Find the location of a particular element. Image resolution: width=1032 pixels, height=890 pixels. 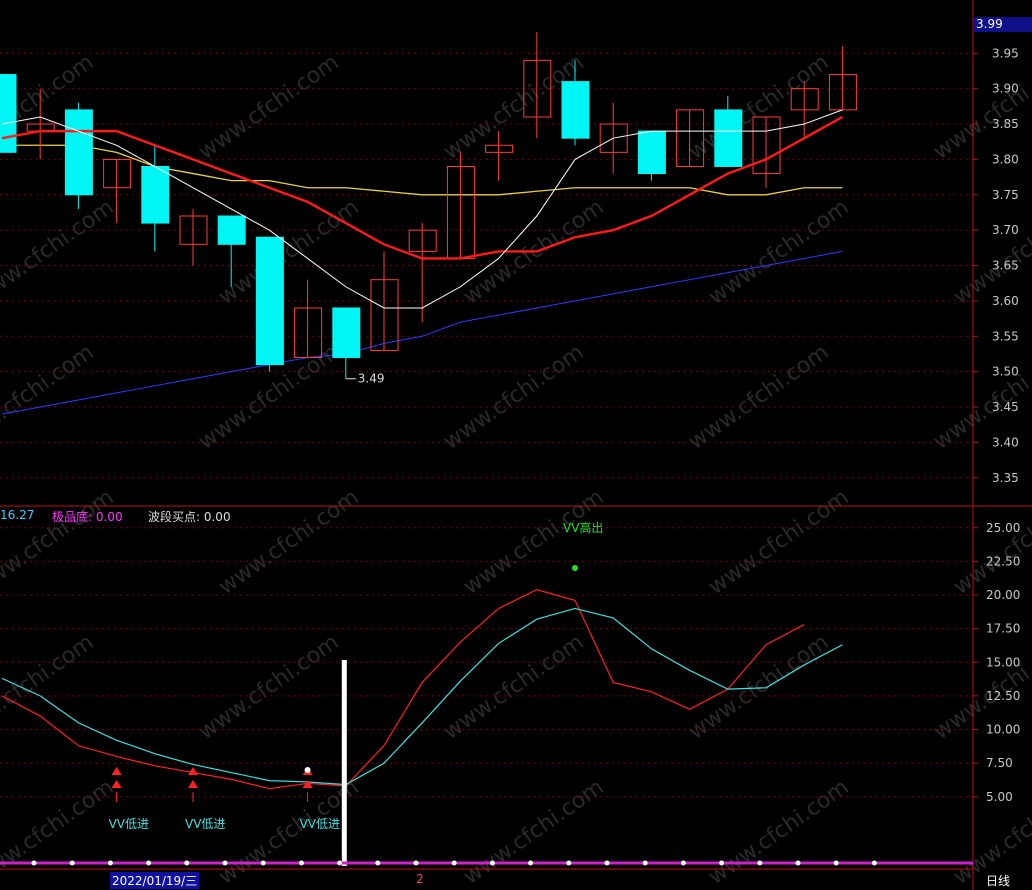

indicator-tick-label: 10.00 is located at coordinates (1003, 730).